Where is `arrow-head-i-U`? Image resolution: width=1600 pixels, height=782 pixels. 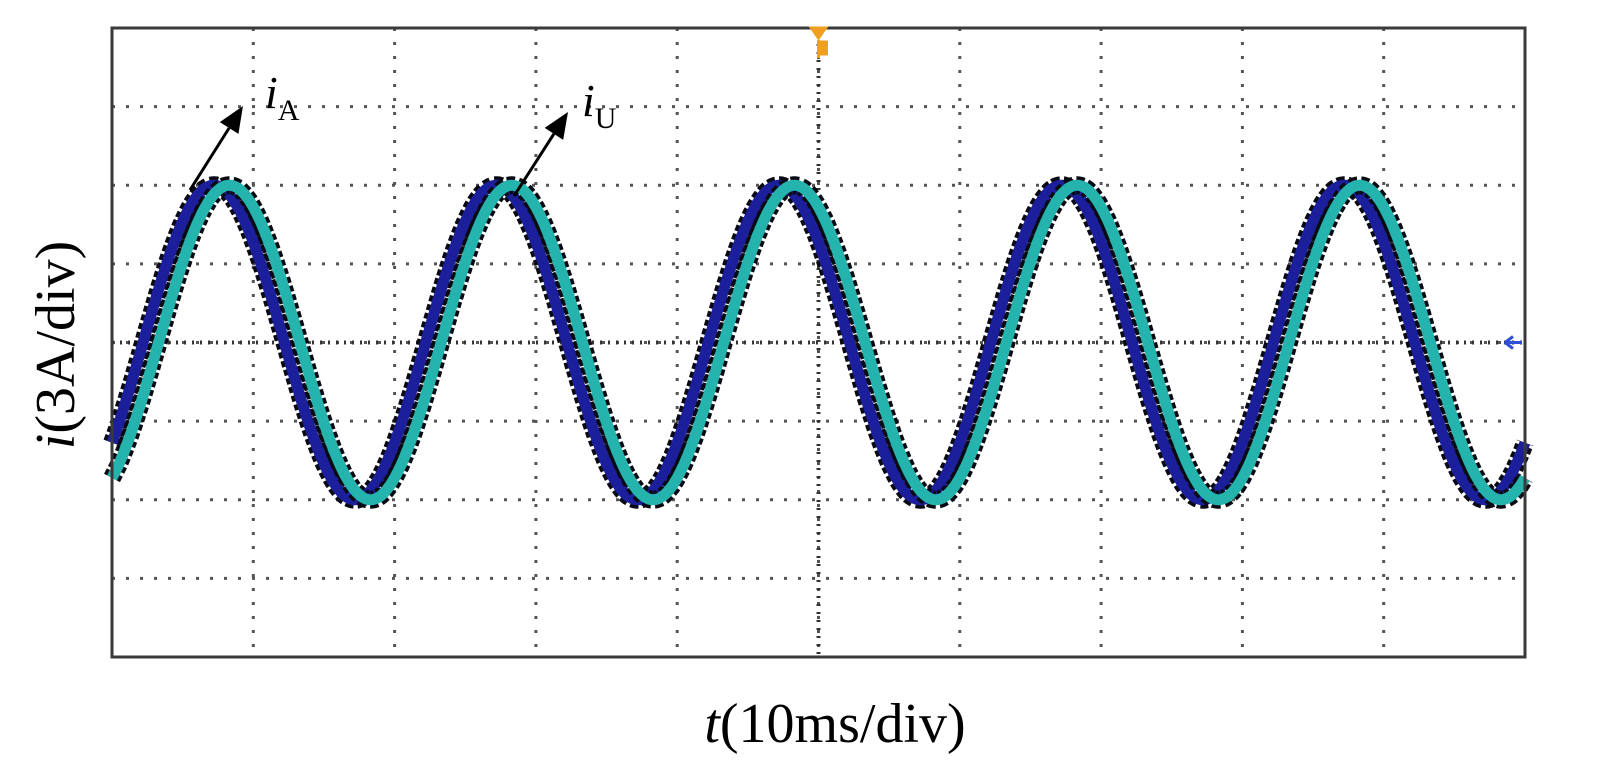
arrow-head-i-U is located at coordinates (556, 126).